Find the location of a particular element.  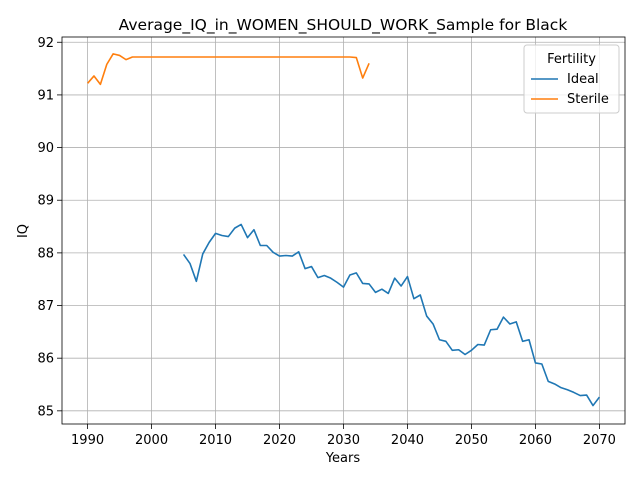

y-tick-label: 92 is located at coordinates (45, 43).